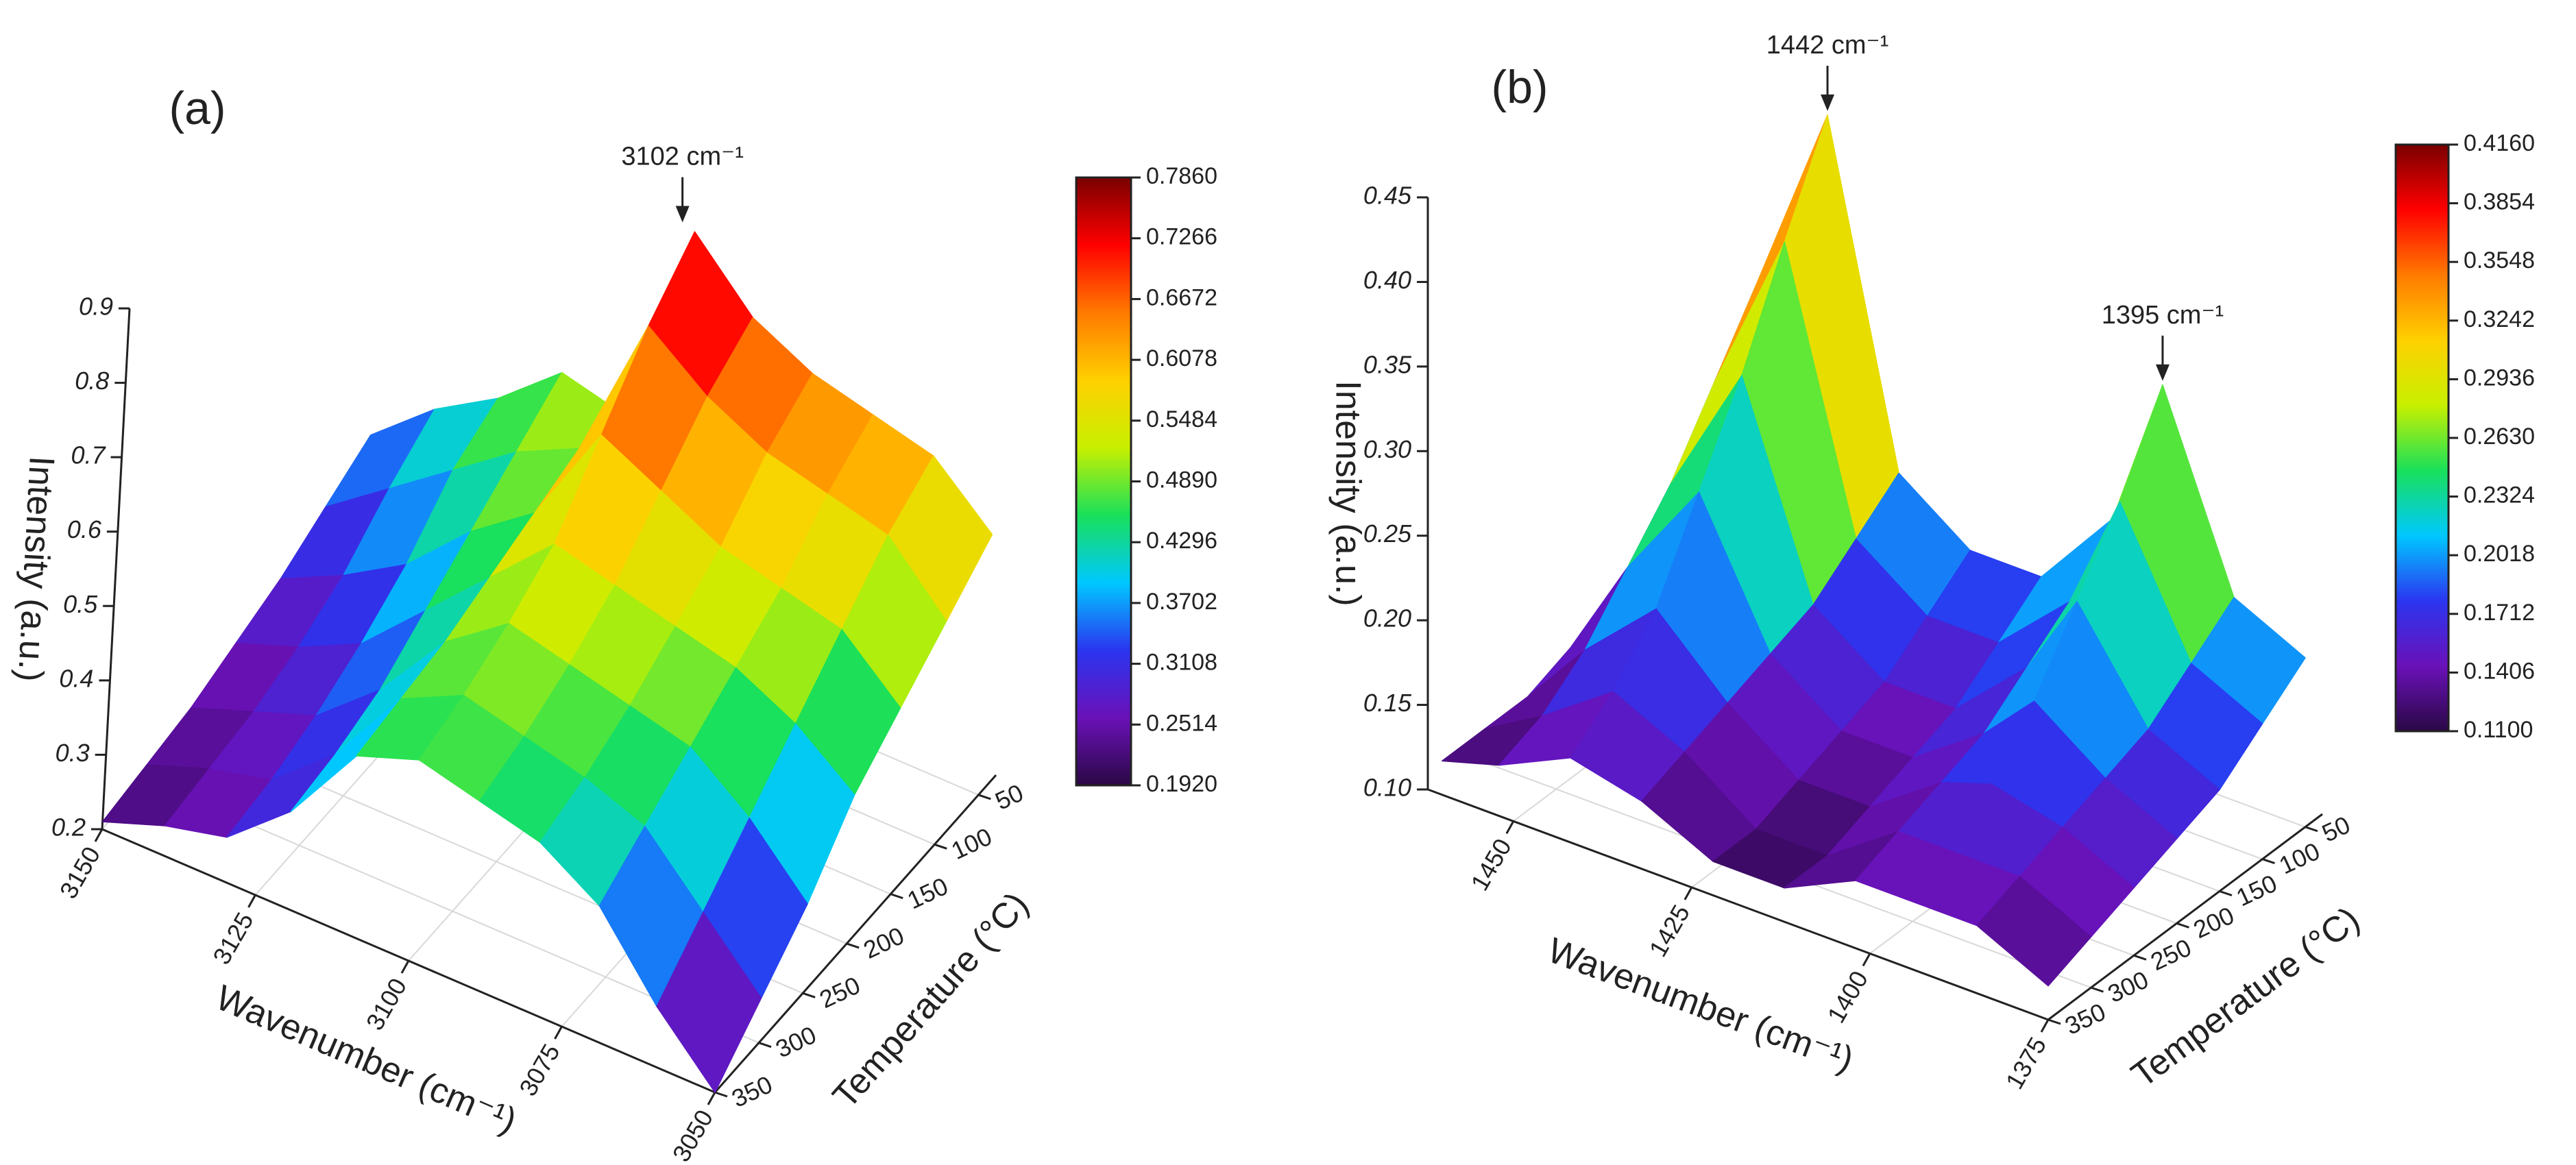 The width and height of the screenshot is (2576, 1165). Describe the element at coordinates (96, 307) in the screenshot. I see `z-tick-label: 0.9` at that location.